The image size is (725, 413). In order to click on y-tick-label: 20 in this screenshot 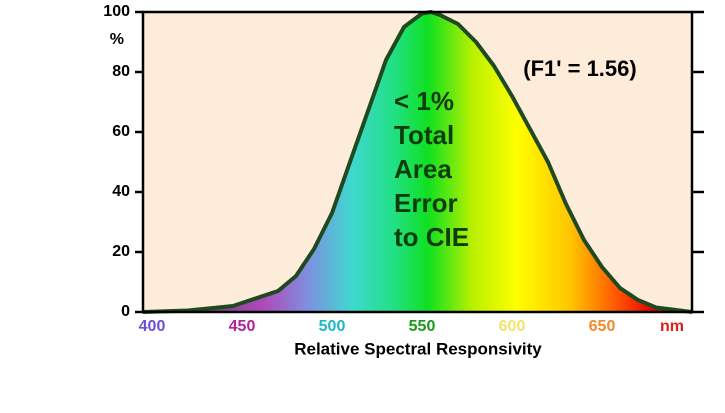, I will do `click(121, 251)`.